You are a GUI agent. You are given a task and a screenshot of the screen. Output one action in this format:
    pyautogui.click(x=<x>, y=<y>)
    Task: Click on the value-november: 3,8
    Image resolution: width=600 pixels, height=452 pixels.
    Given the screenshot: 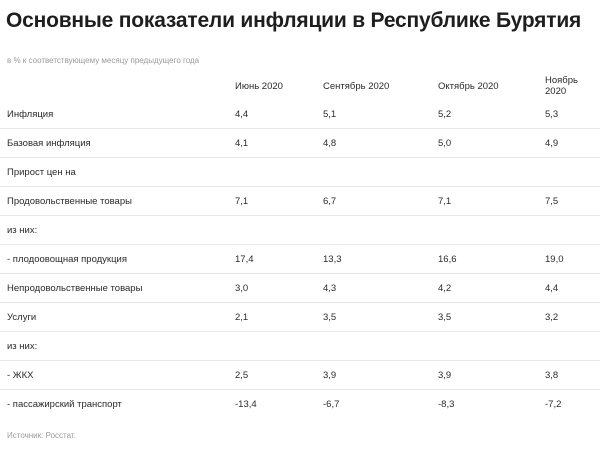 What is the action you would take?
    pyautogui.click(x=572, y=375)
    